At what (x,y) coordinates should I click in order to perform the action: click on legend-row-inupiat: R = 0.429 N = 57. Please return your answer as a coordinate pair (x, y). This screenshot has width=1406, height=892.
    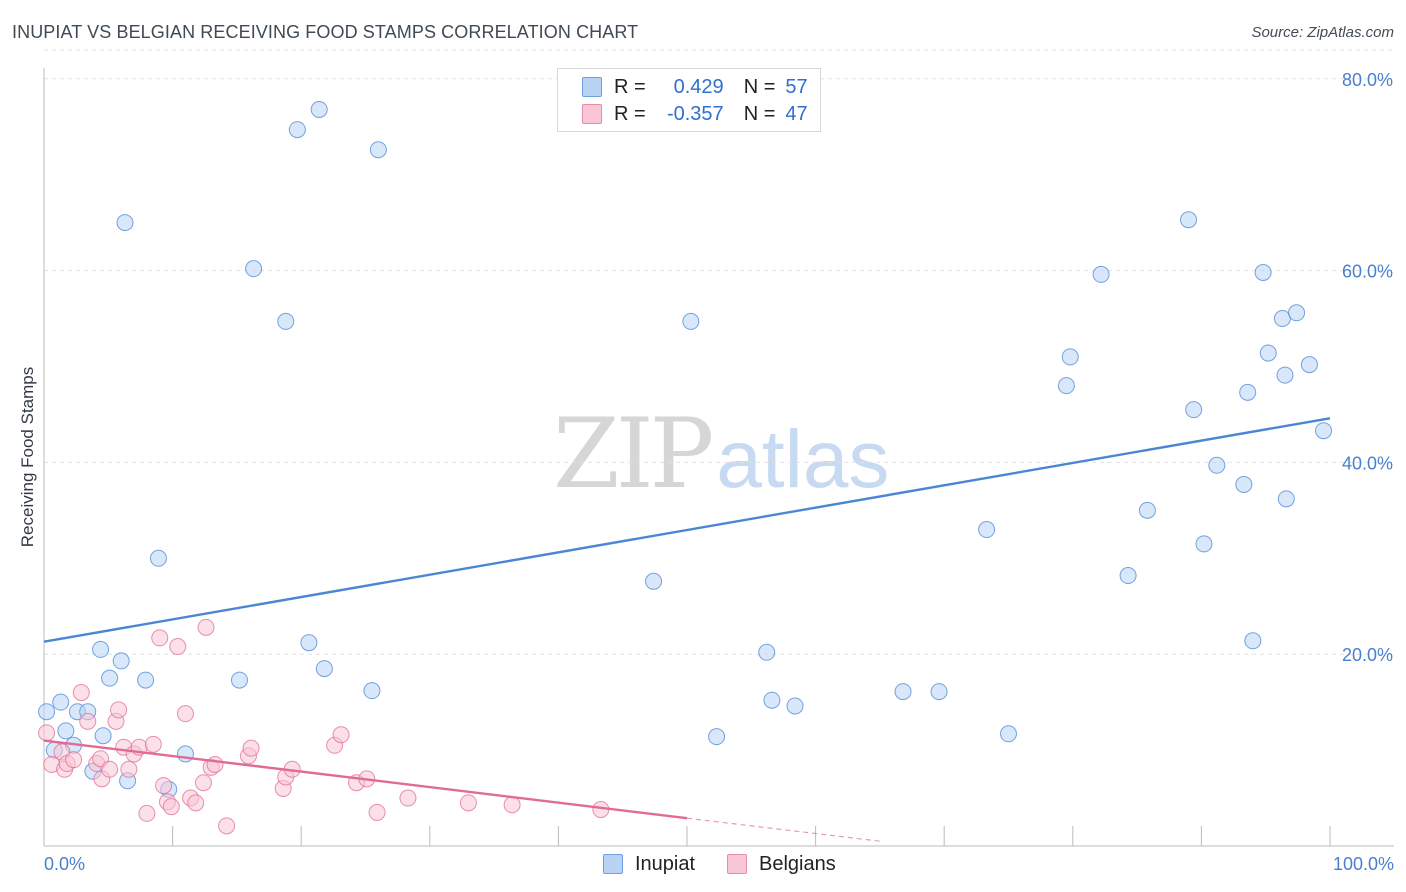
    Looking at the image, I should click on (695, 87).